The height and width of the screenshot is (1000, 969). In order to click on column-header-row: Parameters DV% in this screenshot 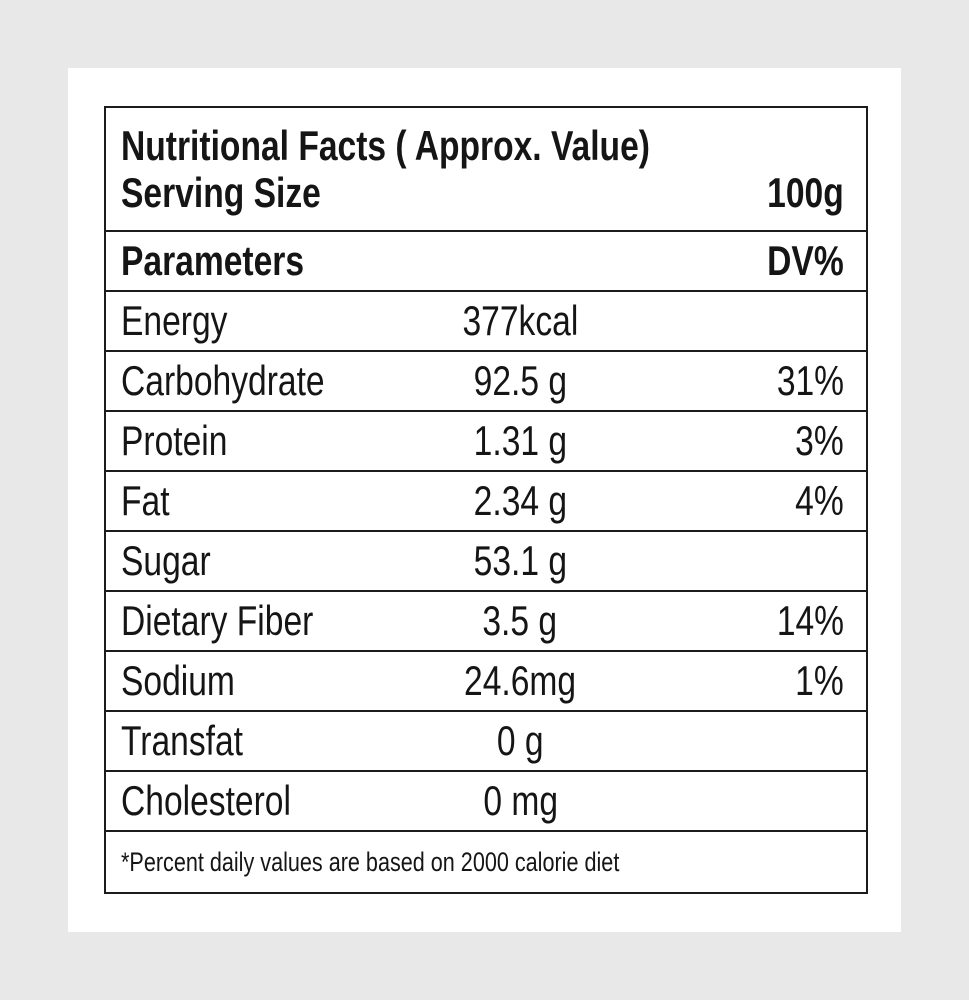, I will do `click(486, 262)`.